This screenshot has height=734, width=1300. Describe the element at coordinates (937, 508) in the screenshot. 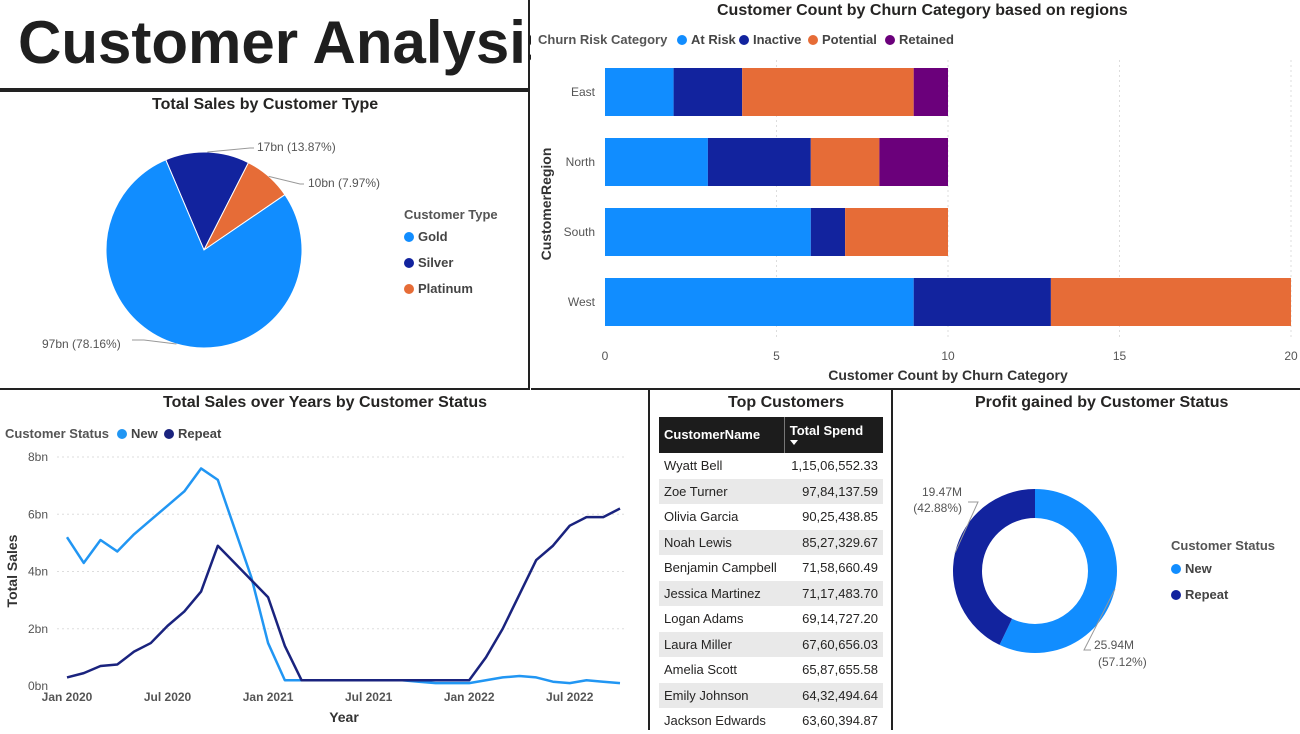

I see `donut-data-label-repeat-percent: (42.88%)` at that location.